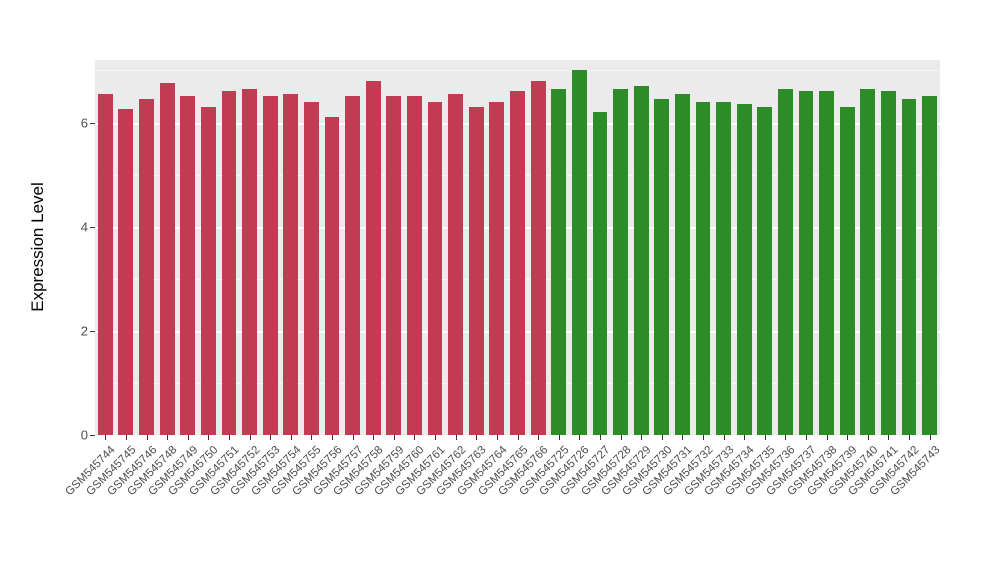 The height and width of the screenshot is (580, 1000). Describe the element at coordinates (456, 264) in the screenshot. I see `bar-GSM545762` at that location.